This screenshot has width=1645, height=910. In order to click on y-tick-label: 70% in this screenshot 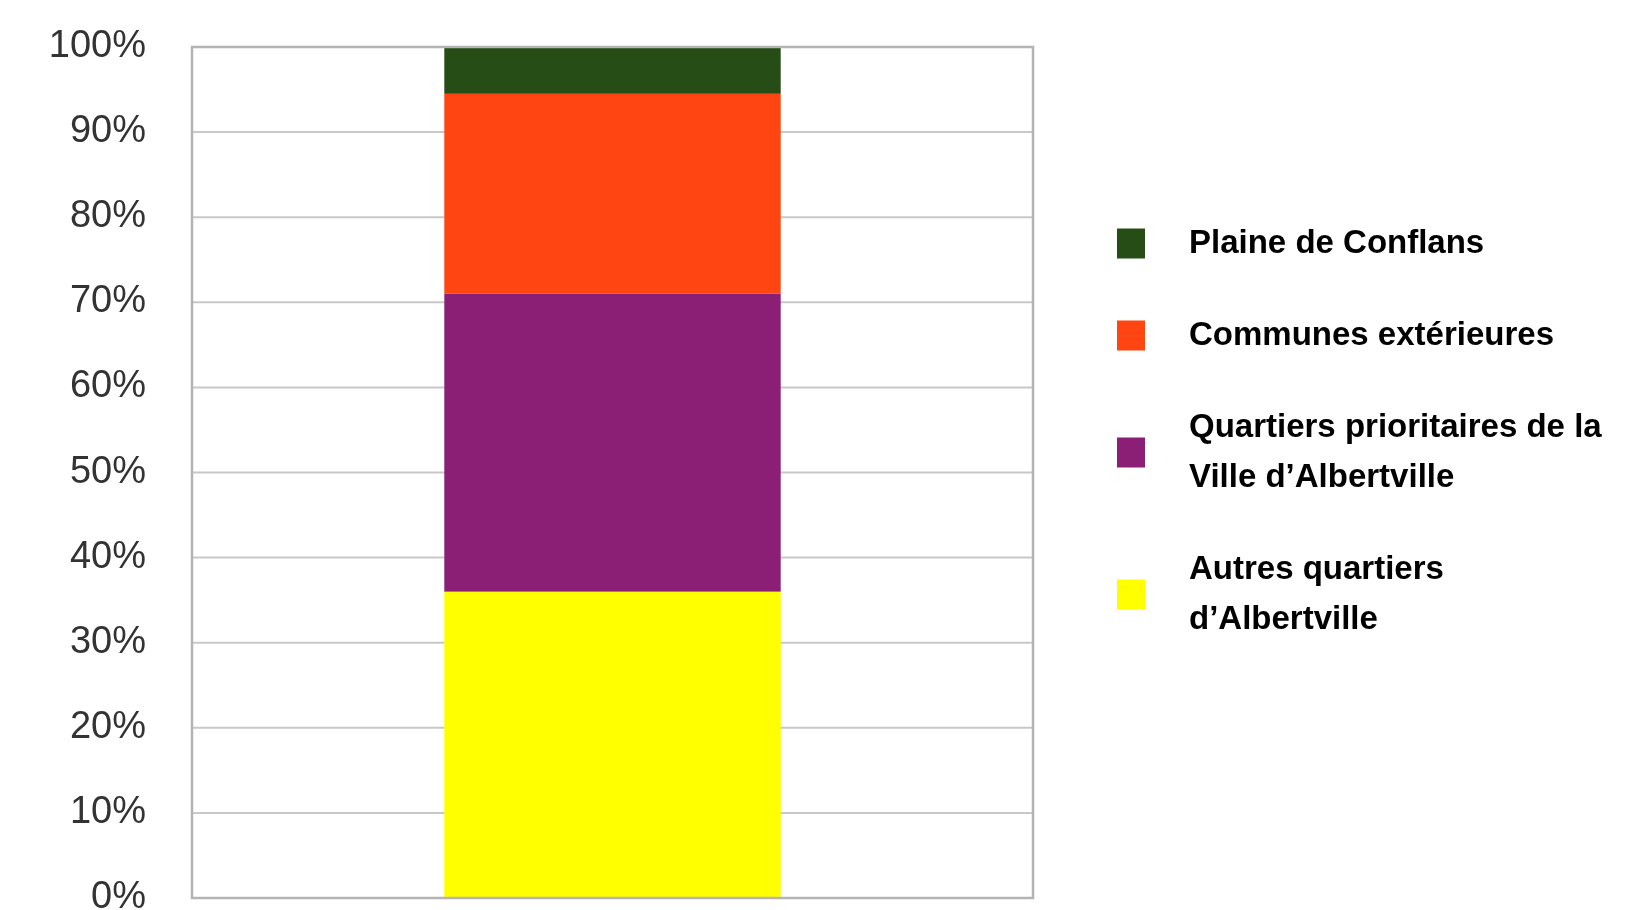, I will do `click(107, 299)`.